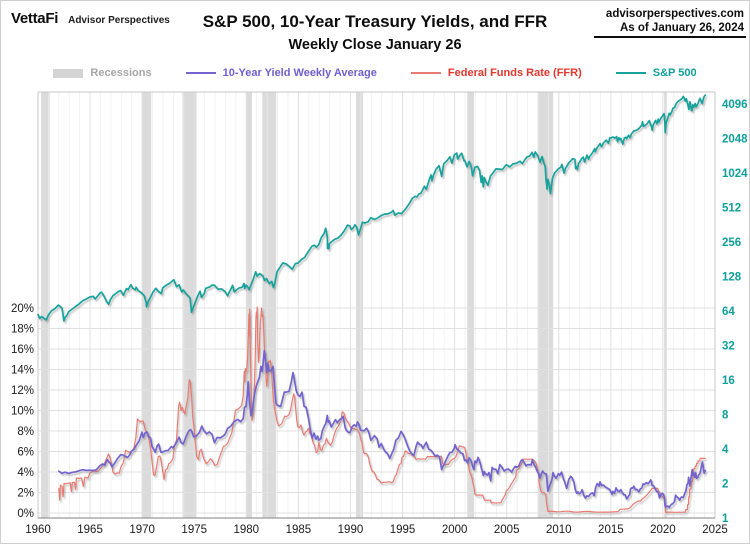 The height and width of the screenshot is (544, 750). Describe the element at coordinates (200, 73) in the screenshot. I see `10yr-yield-swatch` at that location.